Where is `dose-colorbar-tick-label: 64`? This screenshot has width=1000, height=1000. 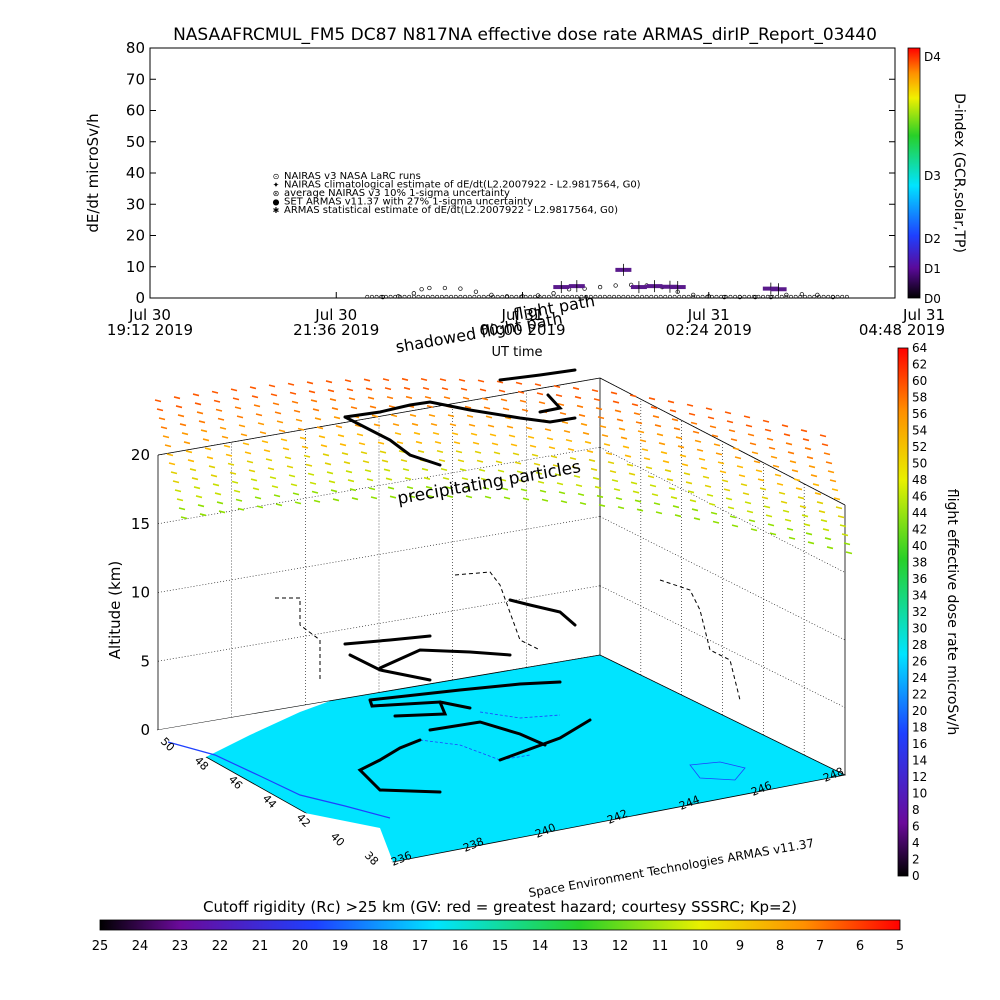 dose-colorbar-tick-label: 64 is located at coordinates (919, 348).